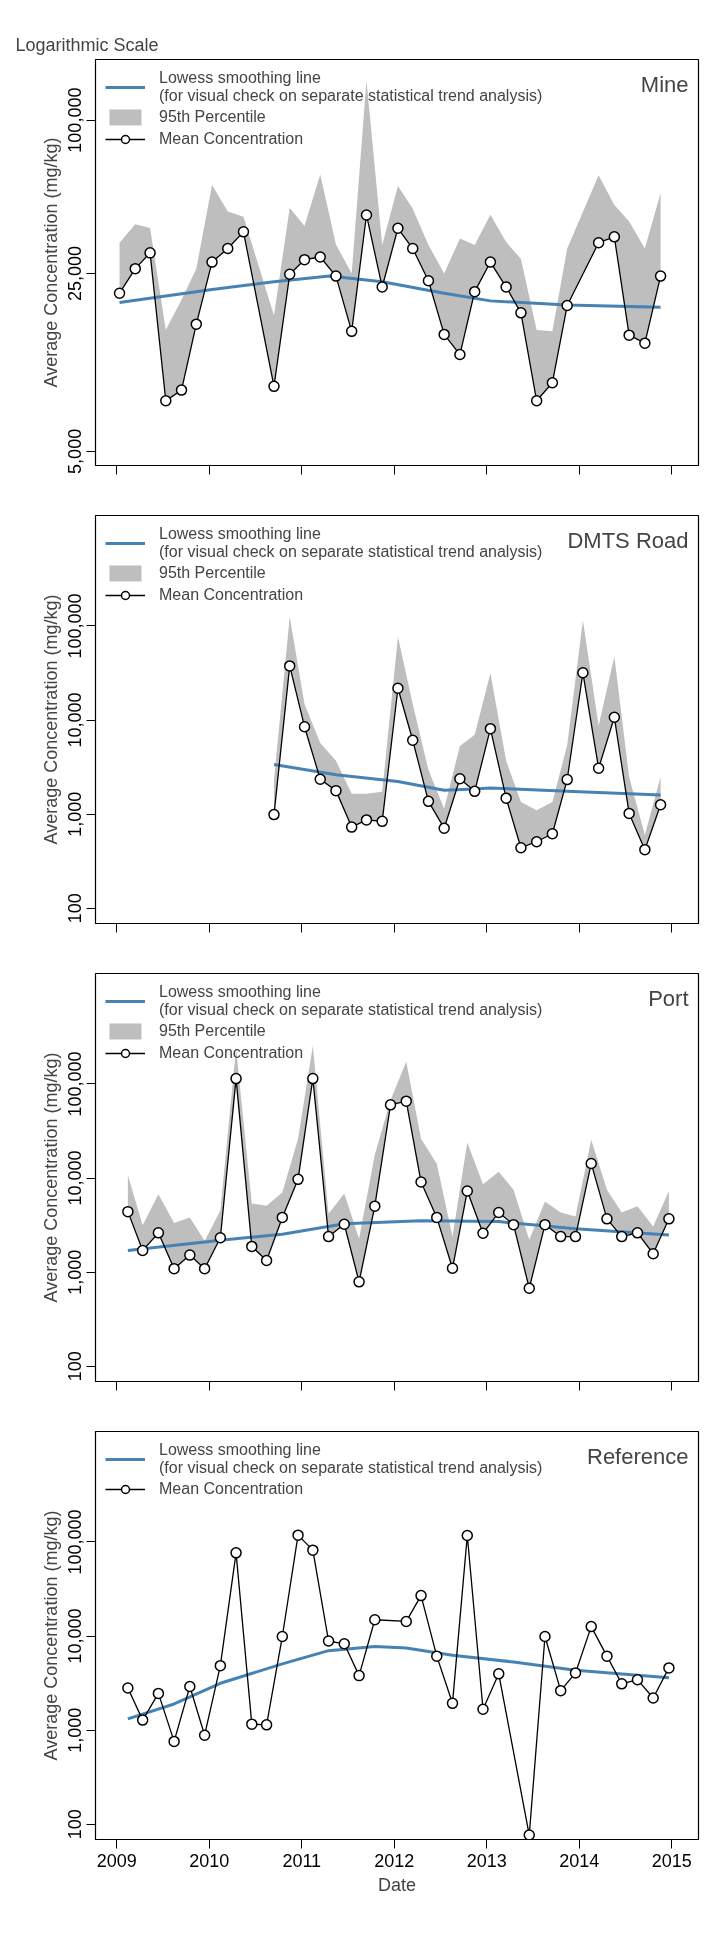  I want to click on y-axis-title: Average Concentration (mg/kg), so click(50, 719).